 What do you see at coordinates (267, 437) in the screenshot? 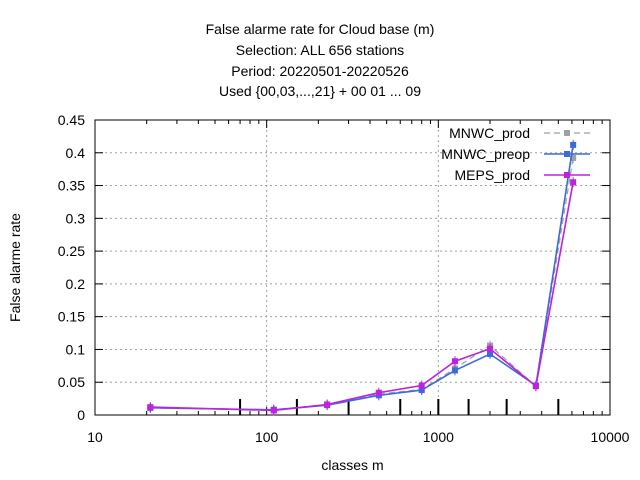
I see `x-tick-label: 100` at bounding box center [267, 437].